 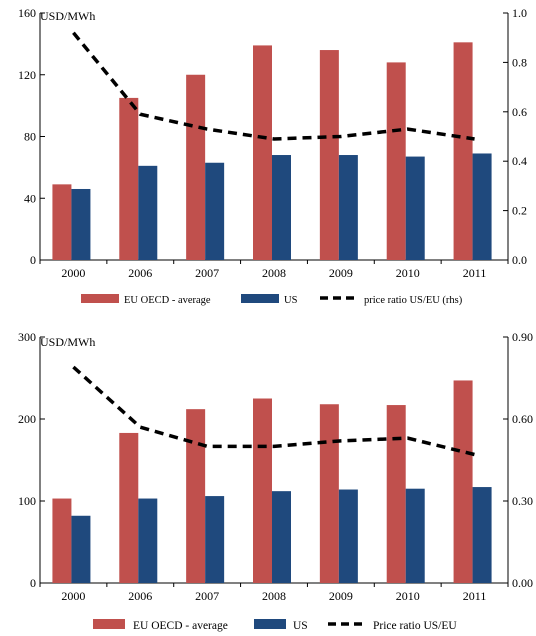 I want to click on right-tick-label: 0.00, so click(x=522, y=583).